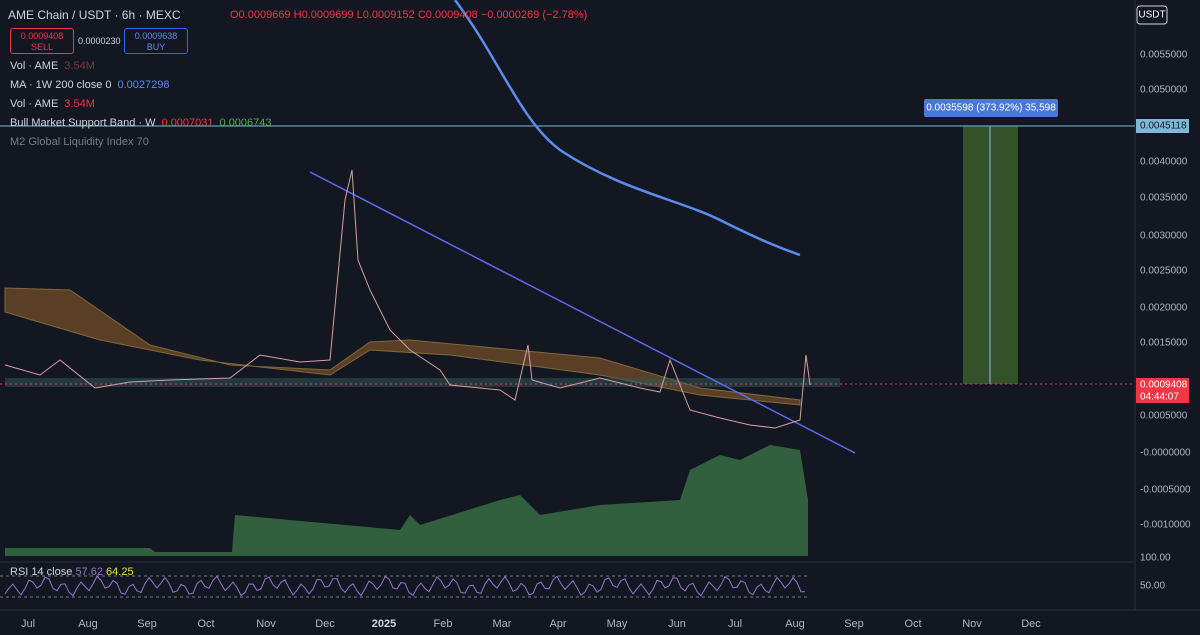 The width and height of the screenshot is (1200, 635). I want to click on indicator-value: 0.0027298, so click(143, 85).